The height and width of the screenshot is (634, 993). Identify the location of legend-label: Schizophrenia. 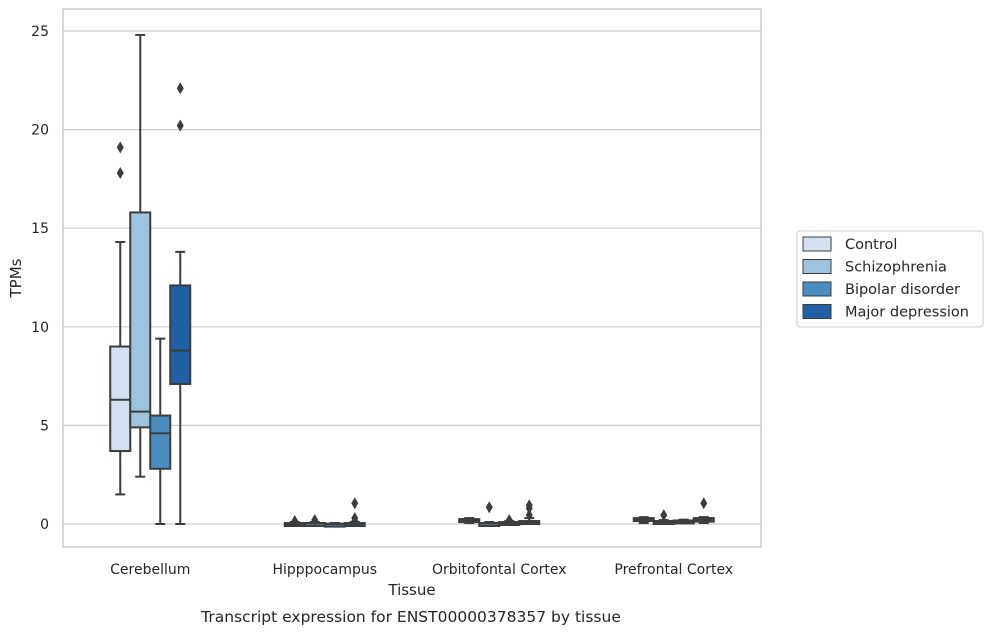
(896, 268).